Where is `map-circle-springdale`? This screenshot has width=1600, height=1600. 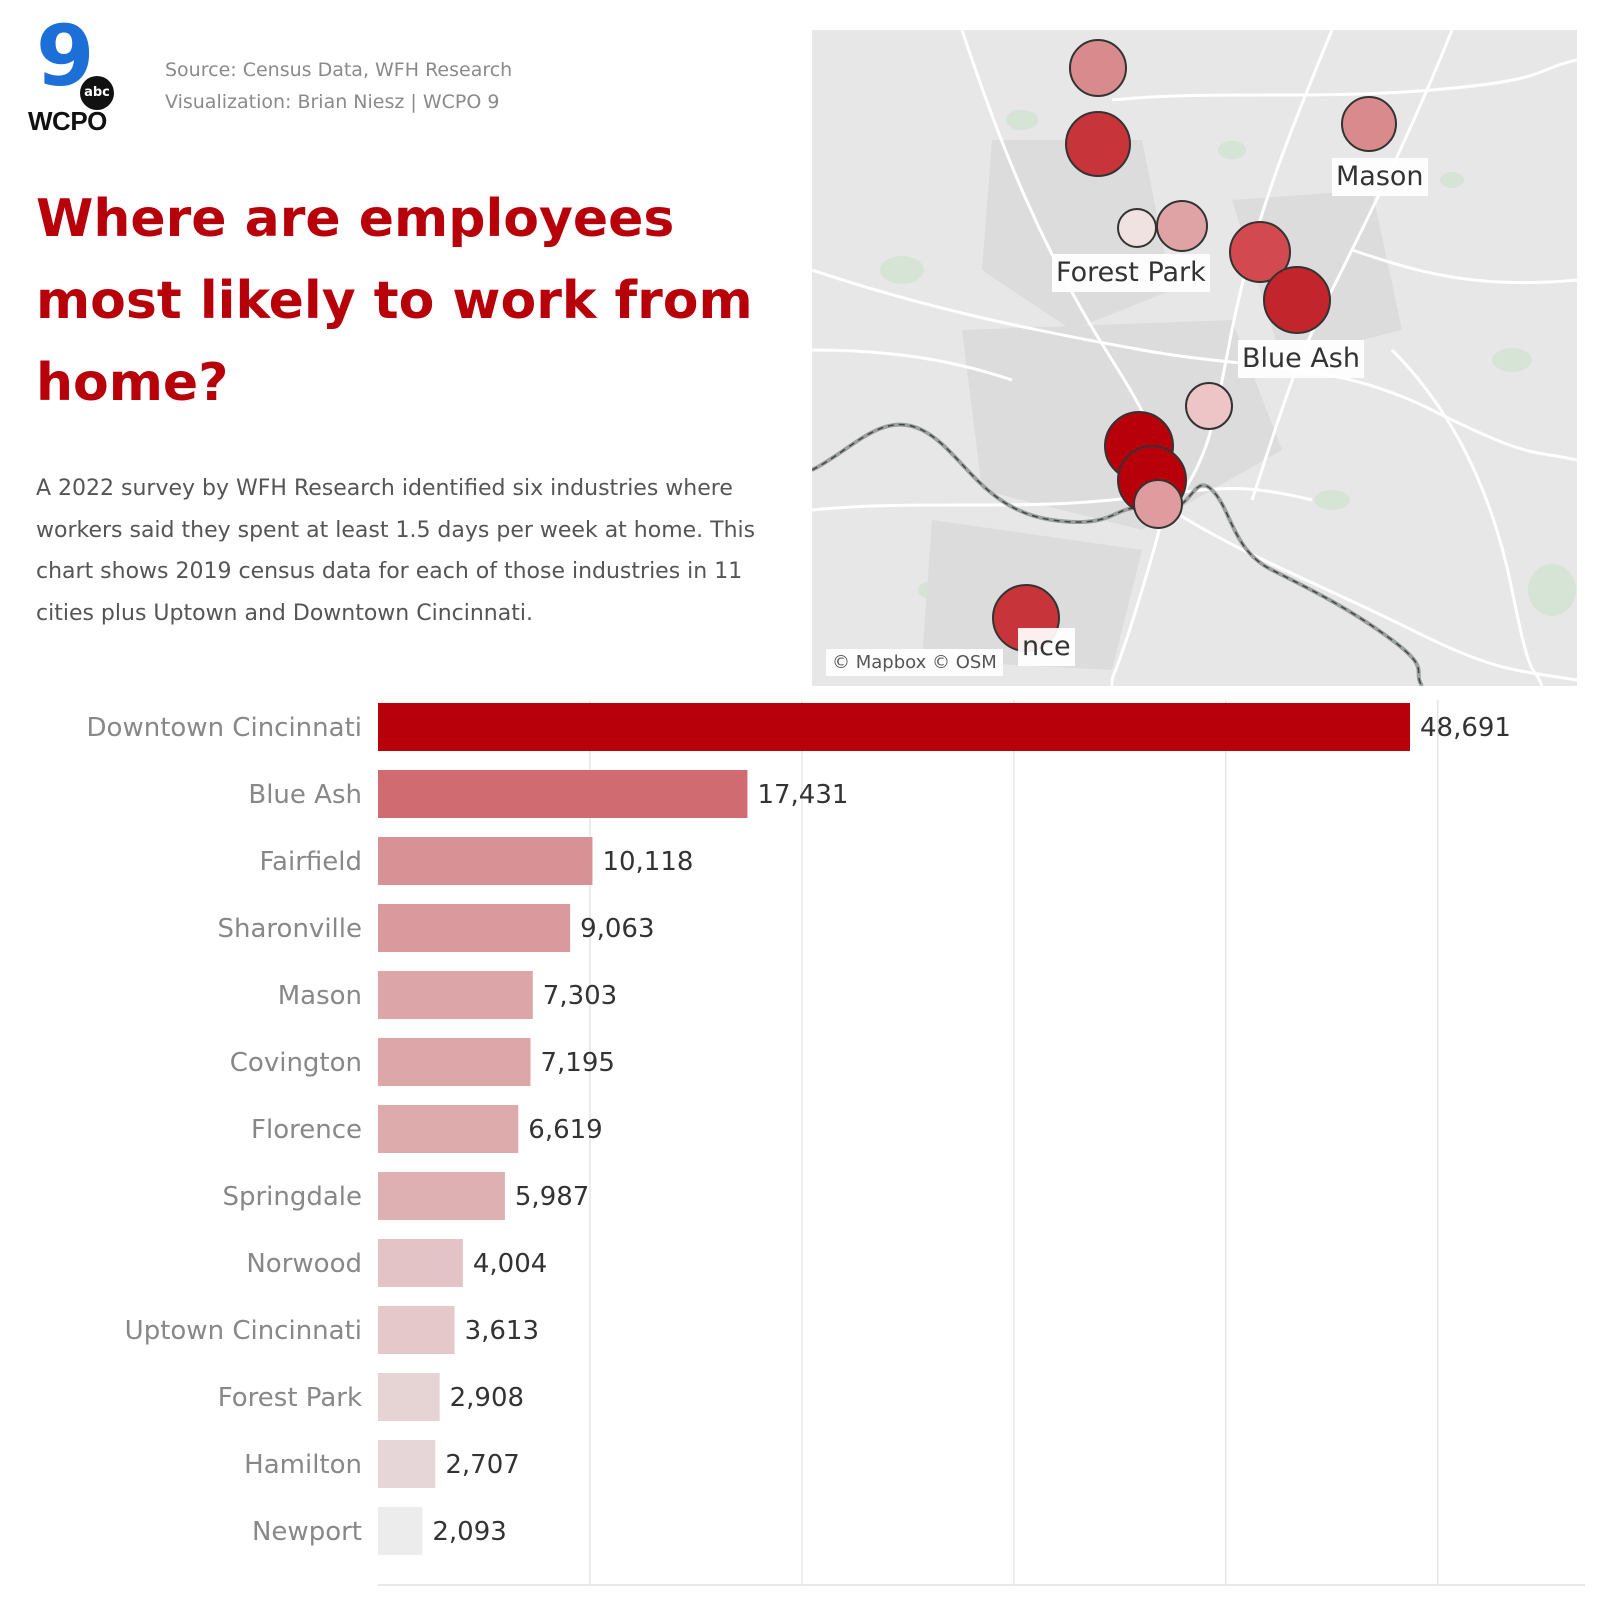
map-circle-springdale is located at coordinates (1182, 226).